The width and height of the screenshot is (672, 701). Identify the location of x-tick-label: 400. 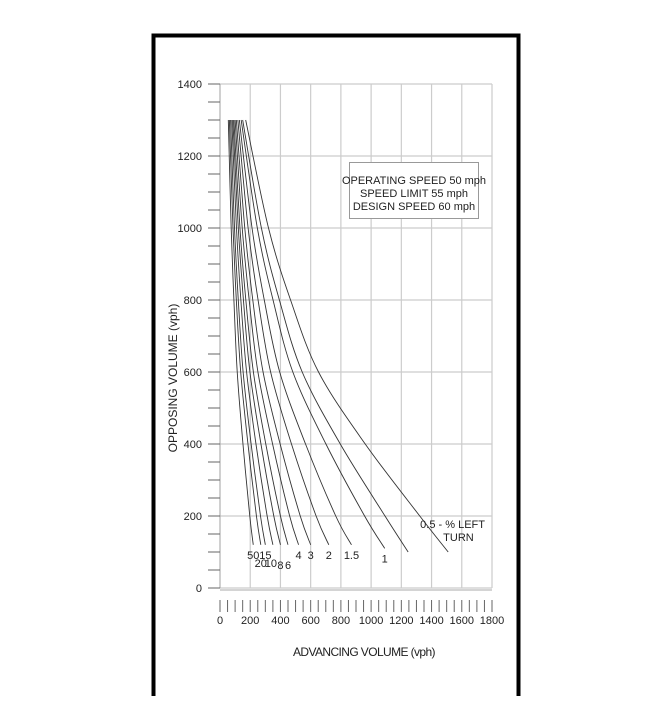
(280, 621).